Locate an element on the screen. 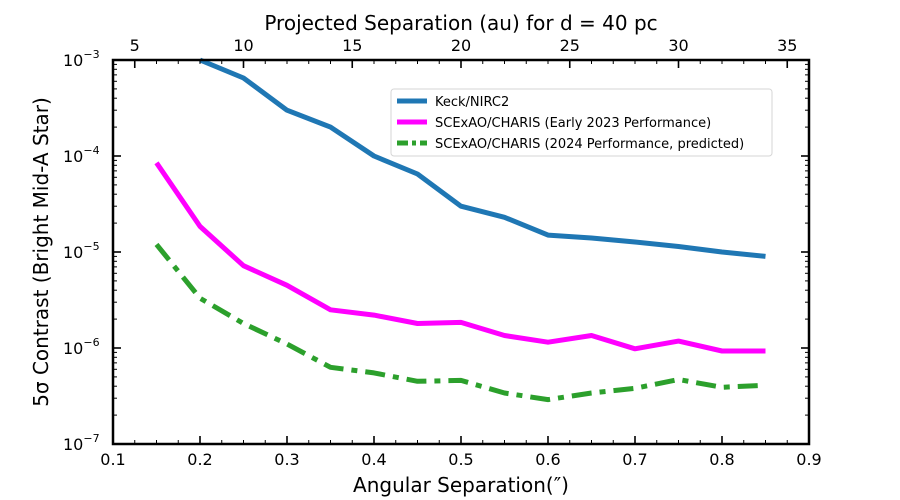 This screenshot has width=900, height=500. y-tick-label-3: 10⁻⁶ is located at coordinates (81, 347).